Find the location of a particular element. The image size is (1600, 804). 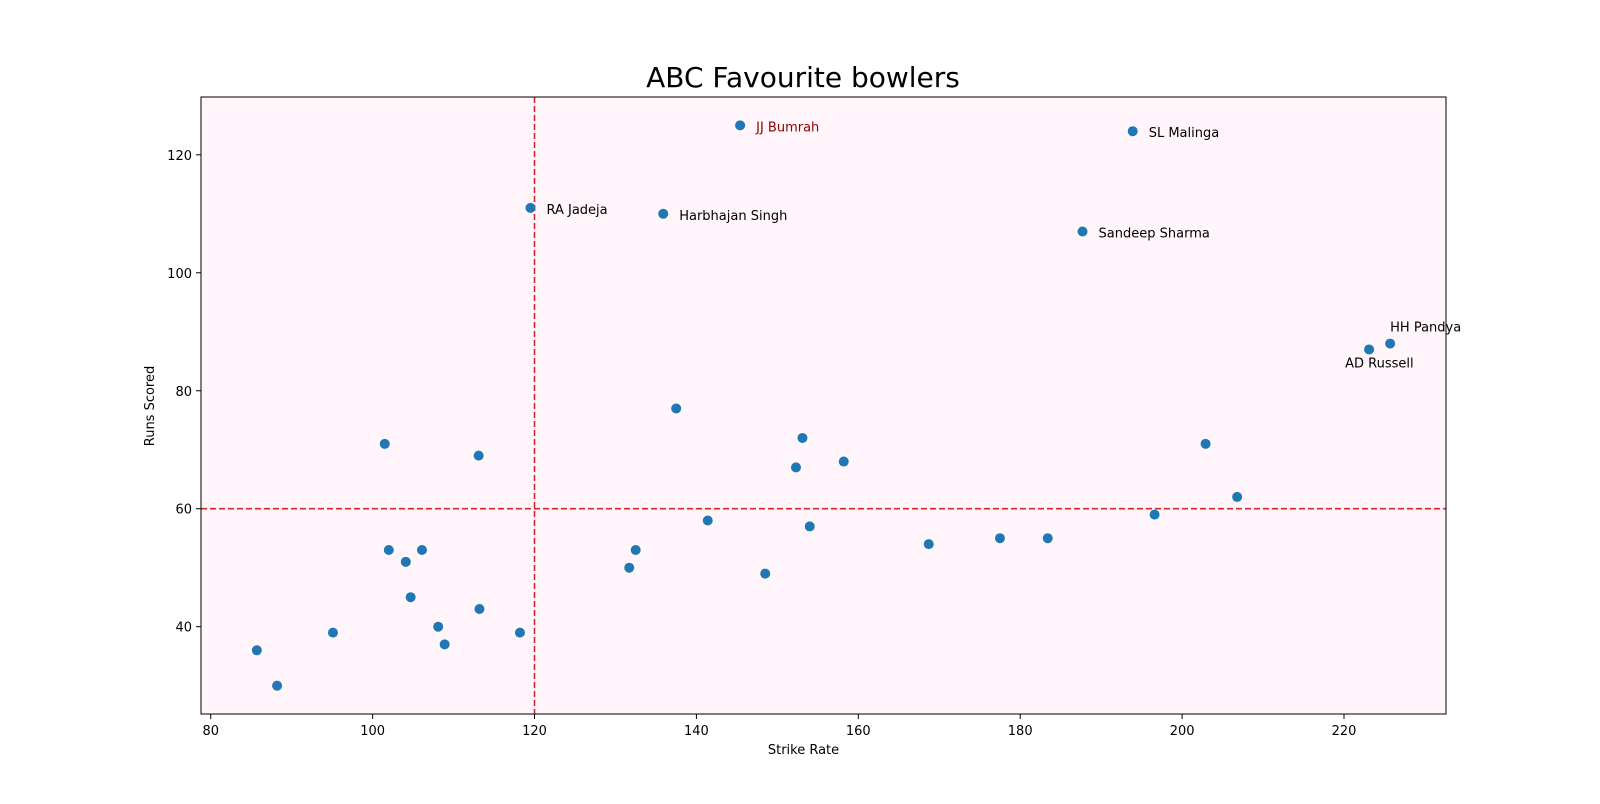

x-tick-label: 160 is located at coordinates (858, 731).